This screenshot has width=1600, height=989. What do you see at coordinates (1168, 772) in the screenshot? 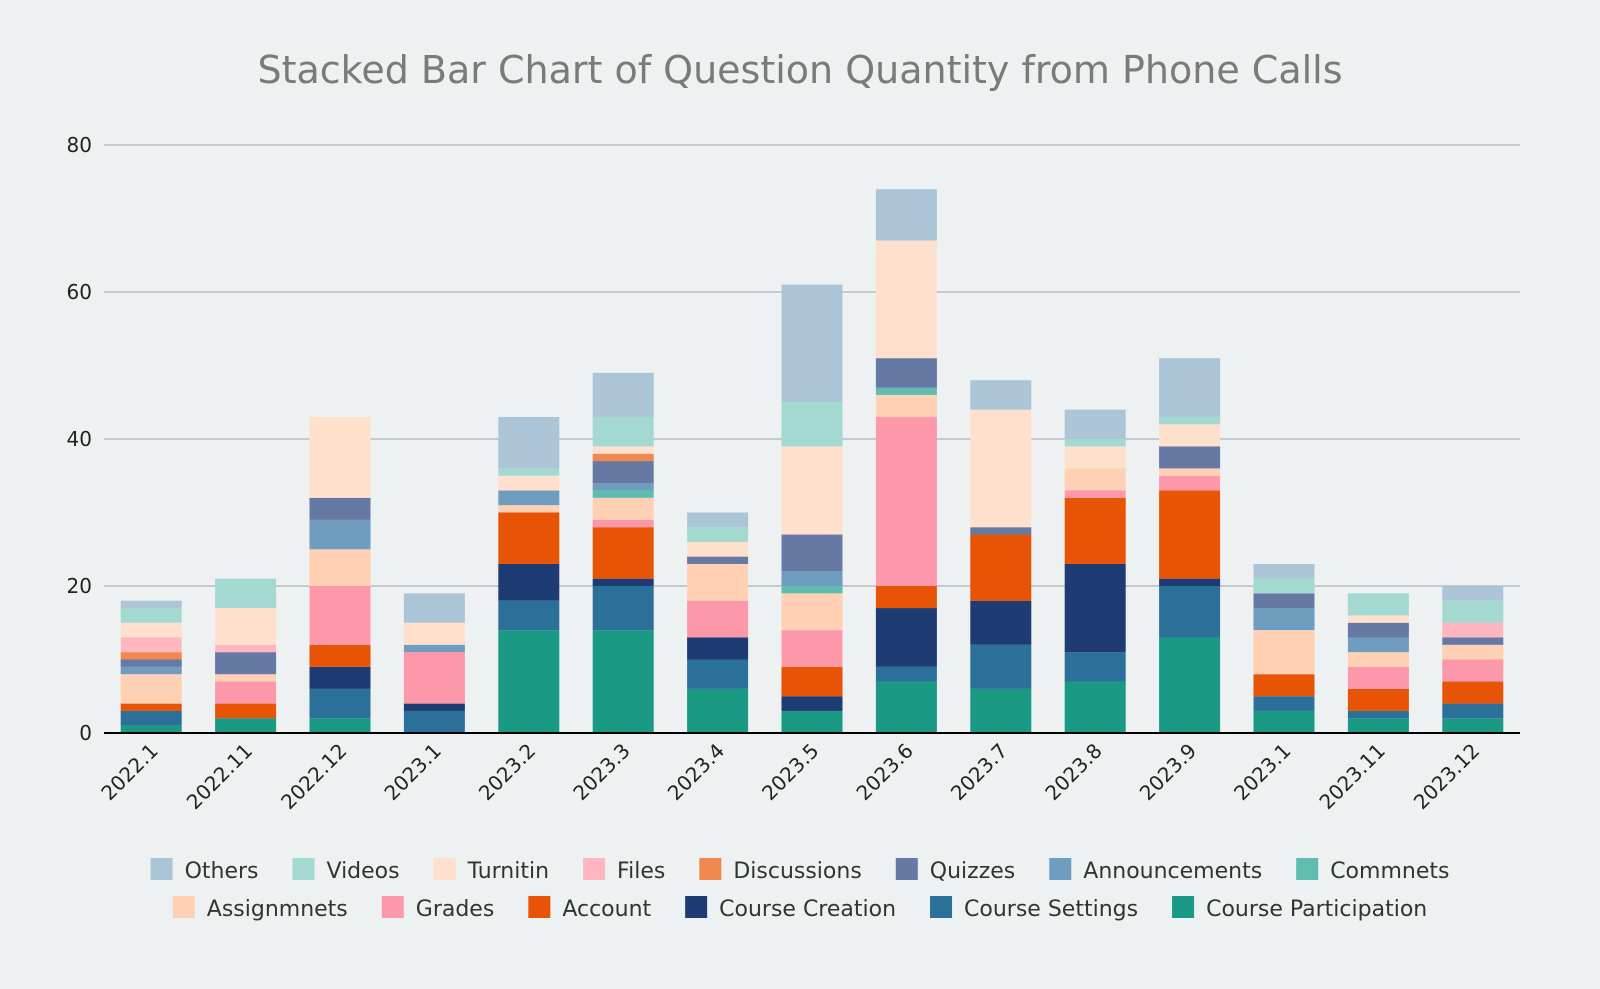
I see `x-tick-label: 2023.9` at bounding box center [1168, 772].